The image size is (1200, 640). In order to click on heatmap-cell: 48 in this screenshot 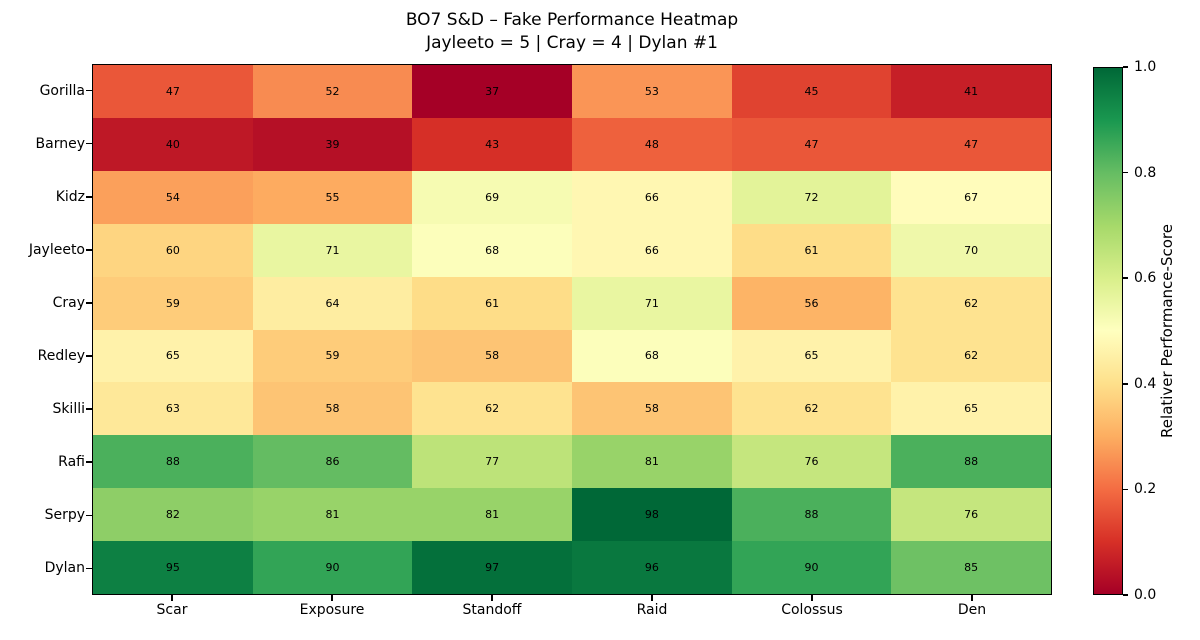, I will do `click(652, 144)`.